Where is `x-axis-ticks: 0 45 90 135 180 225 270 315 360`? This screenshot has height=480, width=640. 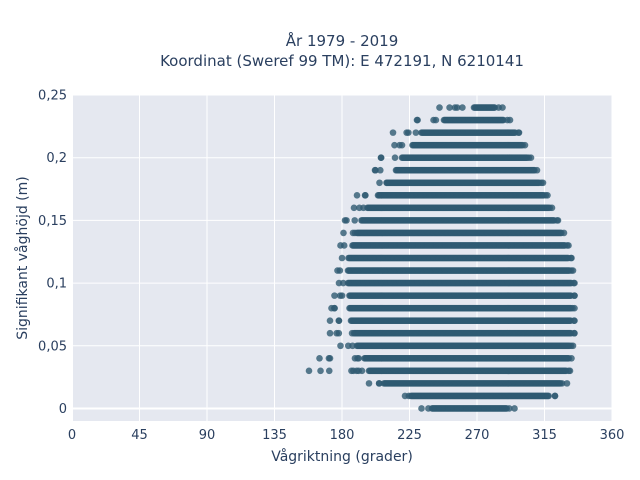 x-axis-ticks: 0 45 90 135 180 225 270 315 360 is located at coordinates (346, 435).